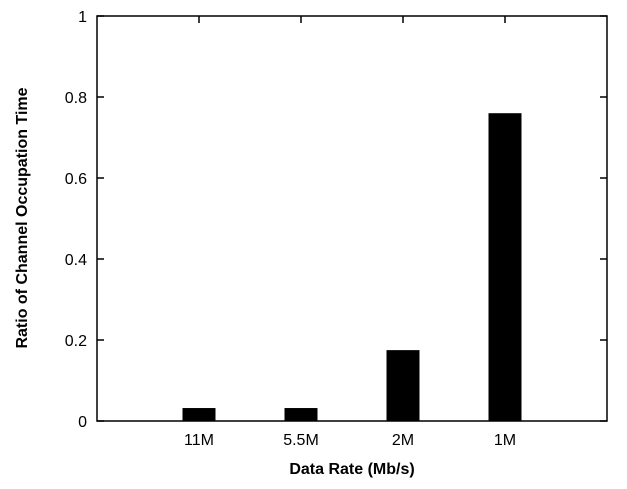  I want to click on y-axis-title: Ratio of Channel Occupation Time, so click(22, 217).